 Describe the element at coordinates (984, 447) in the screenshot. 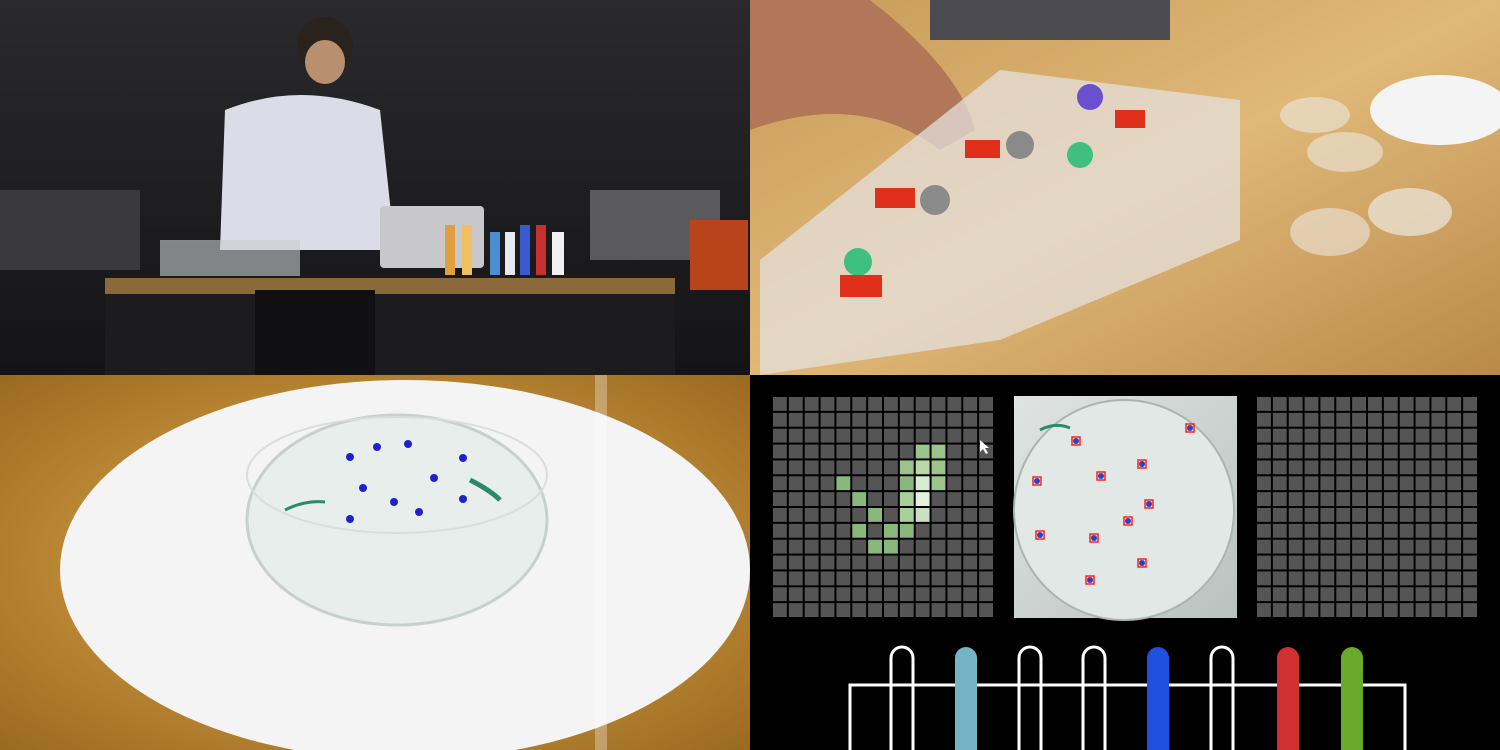

I see `cursor` at that location.